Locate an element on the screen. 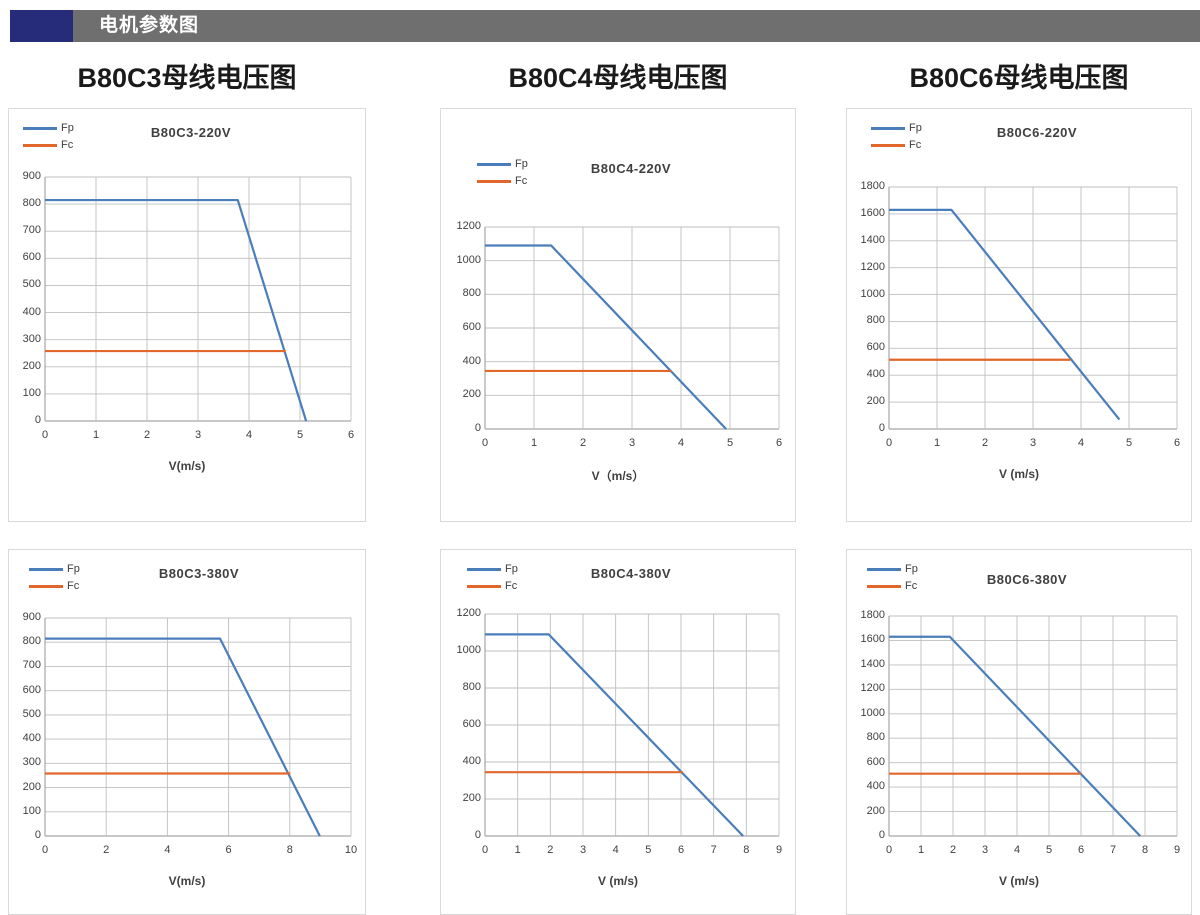 The height and width of the screenshot is (915, 1200). chart-heading-b80c6-220v: B80C6母线电压图 is located at coordinates (1019, 78).